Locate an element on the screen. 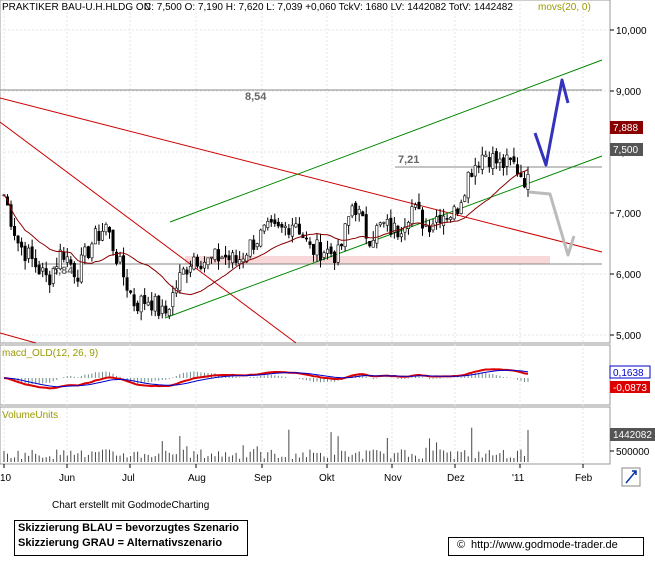 The height and width of the screenshot is (573, 655). time-tick-label: Aug is located at coordinates (197, 478).